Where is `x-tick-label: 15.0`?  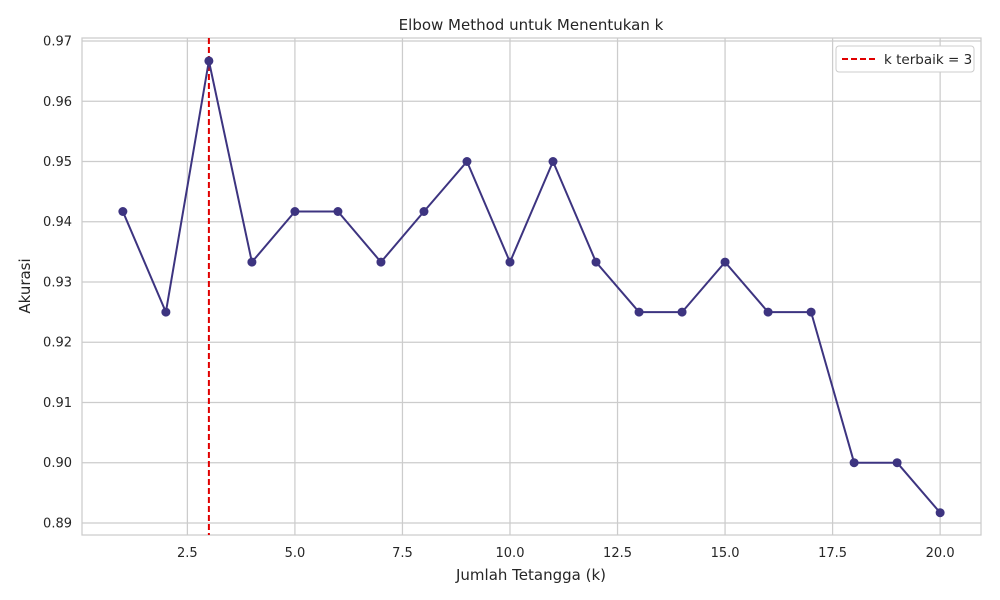
x-tick-label: 15.0 is located at coordinates (725, 553).